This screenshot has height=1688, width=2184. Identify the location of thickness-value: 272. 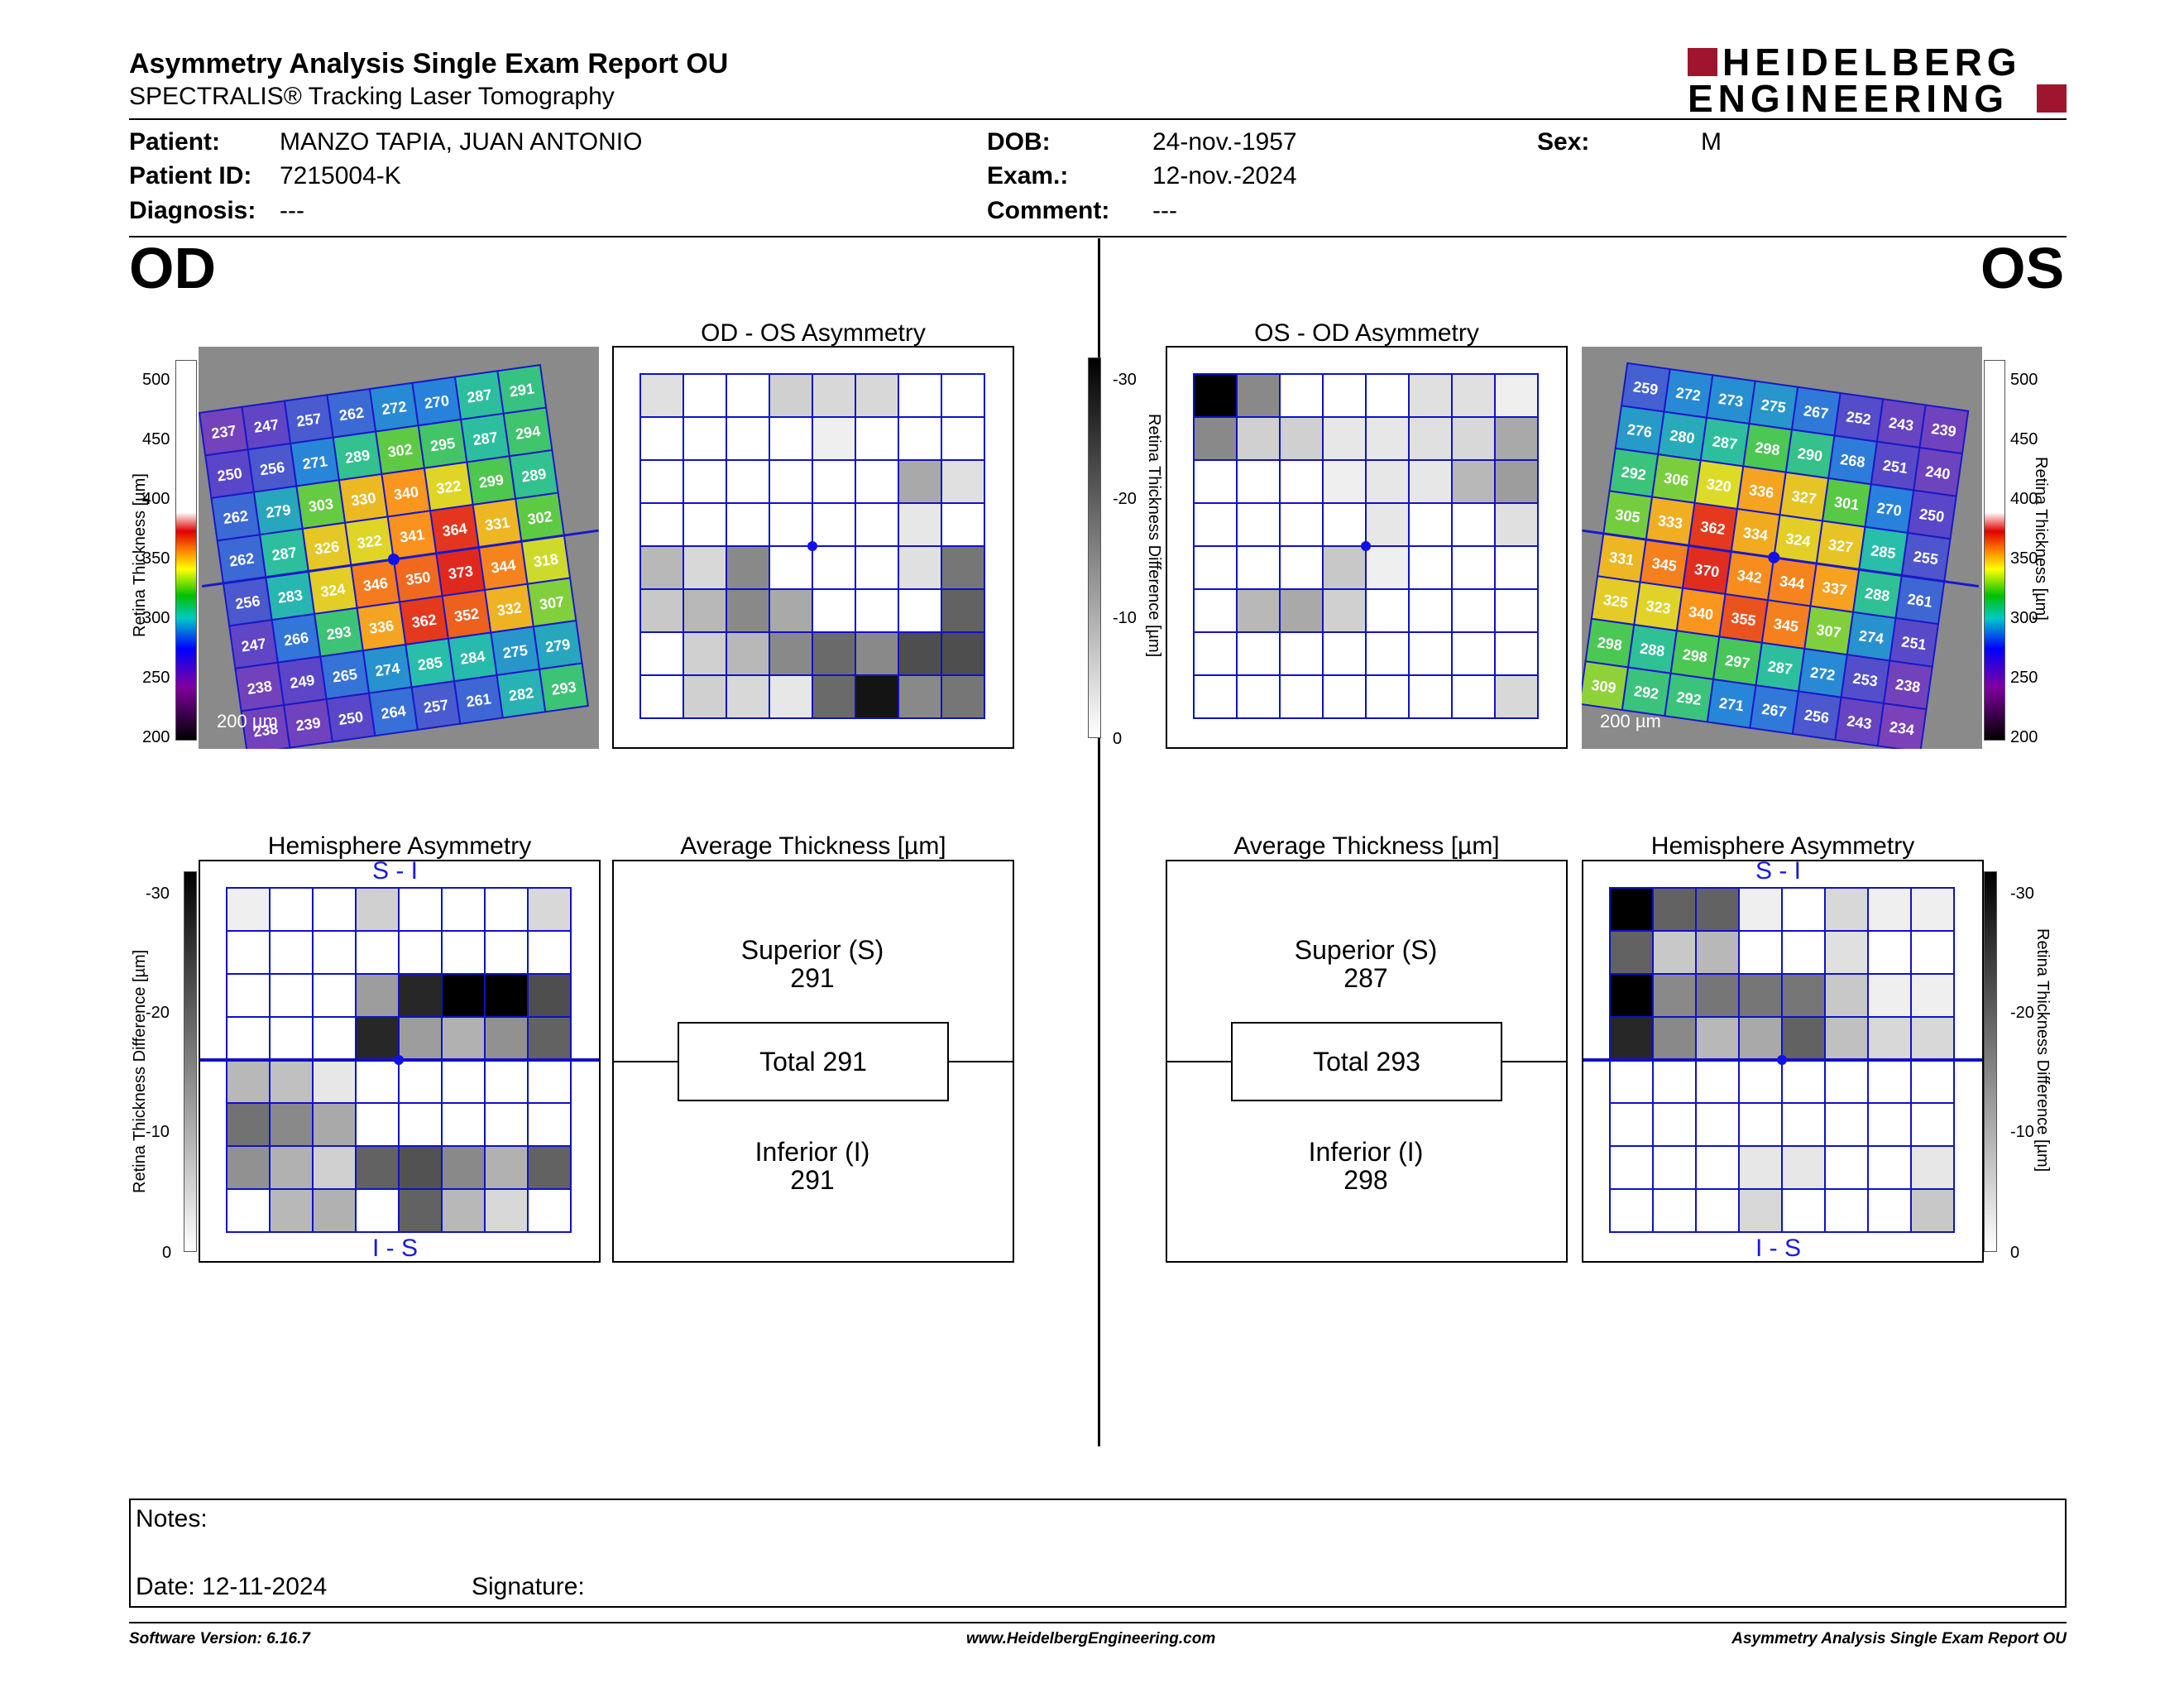
(394, 408).